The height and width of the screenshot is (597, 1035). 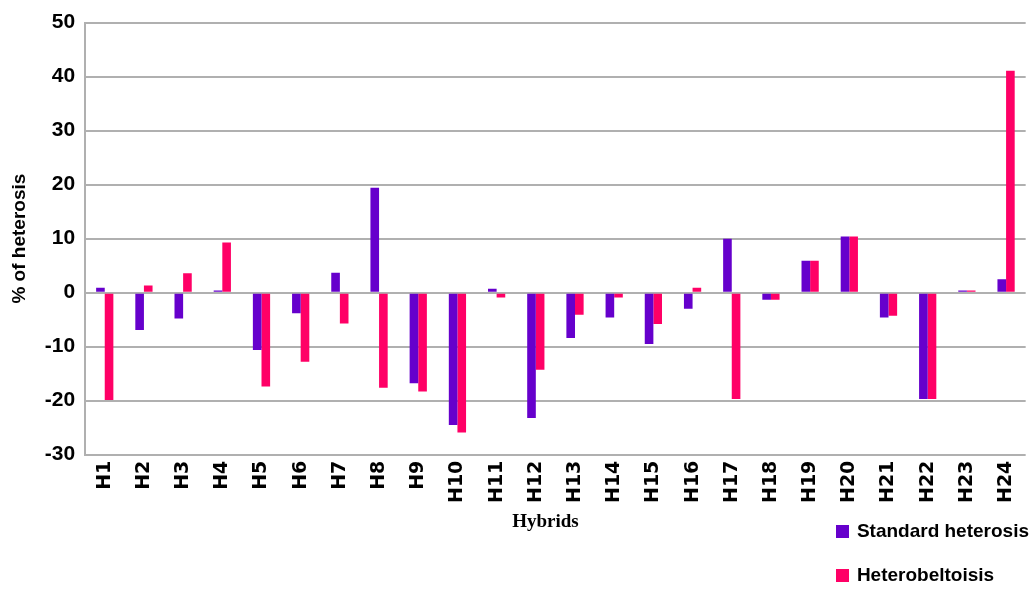 I want to click on x-tick-label: H17, so click(x=729, y=481).